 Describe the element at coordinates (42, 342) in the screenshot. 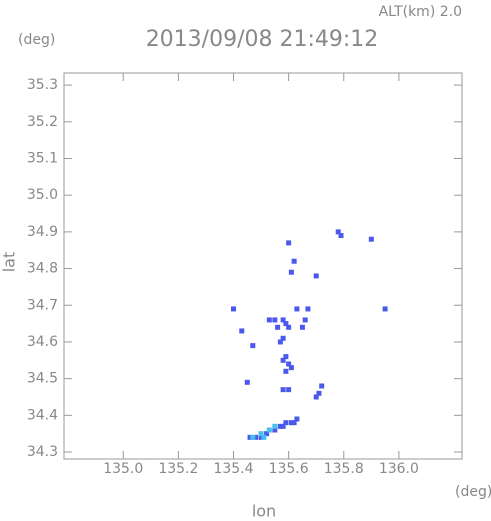

I see `y-tick-label: 34.6` at that location.